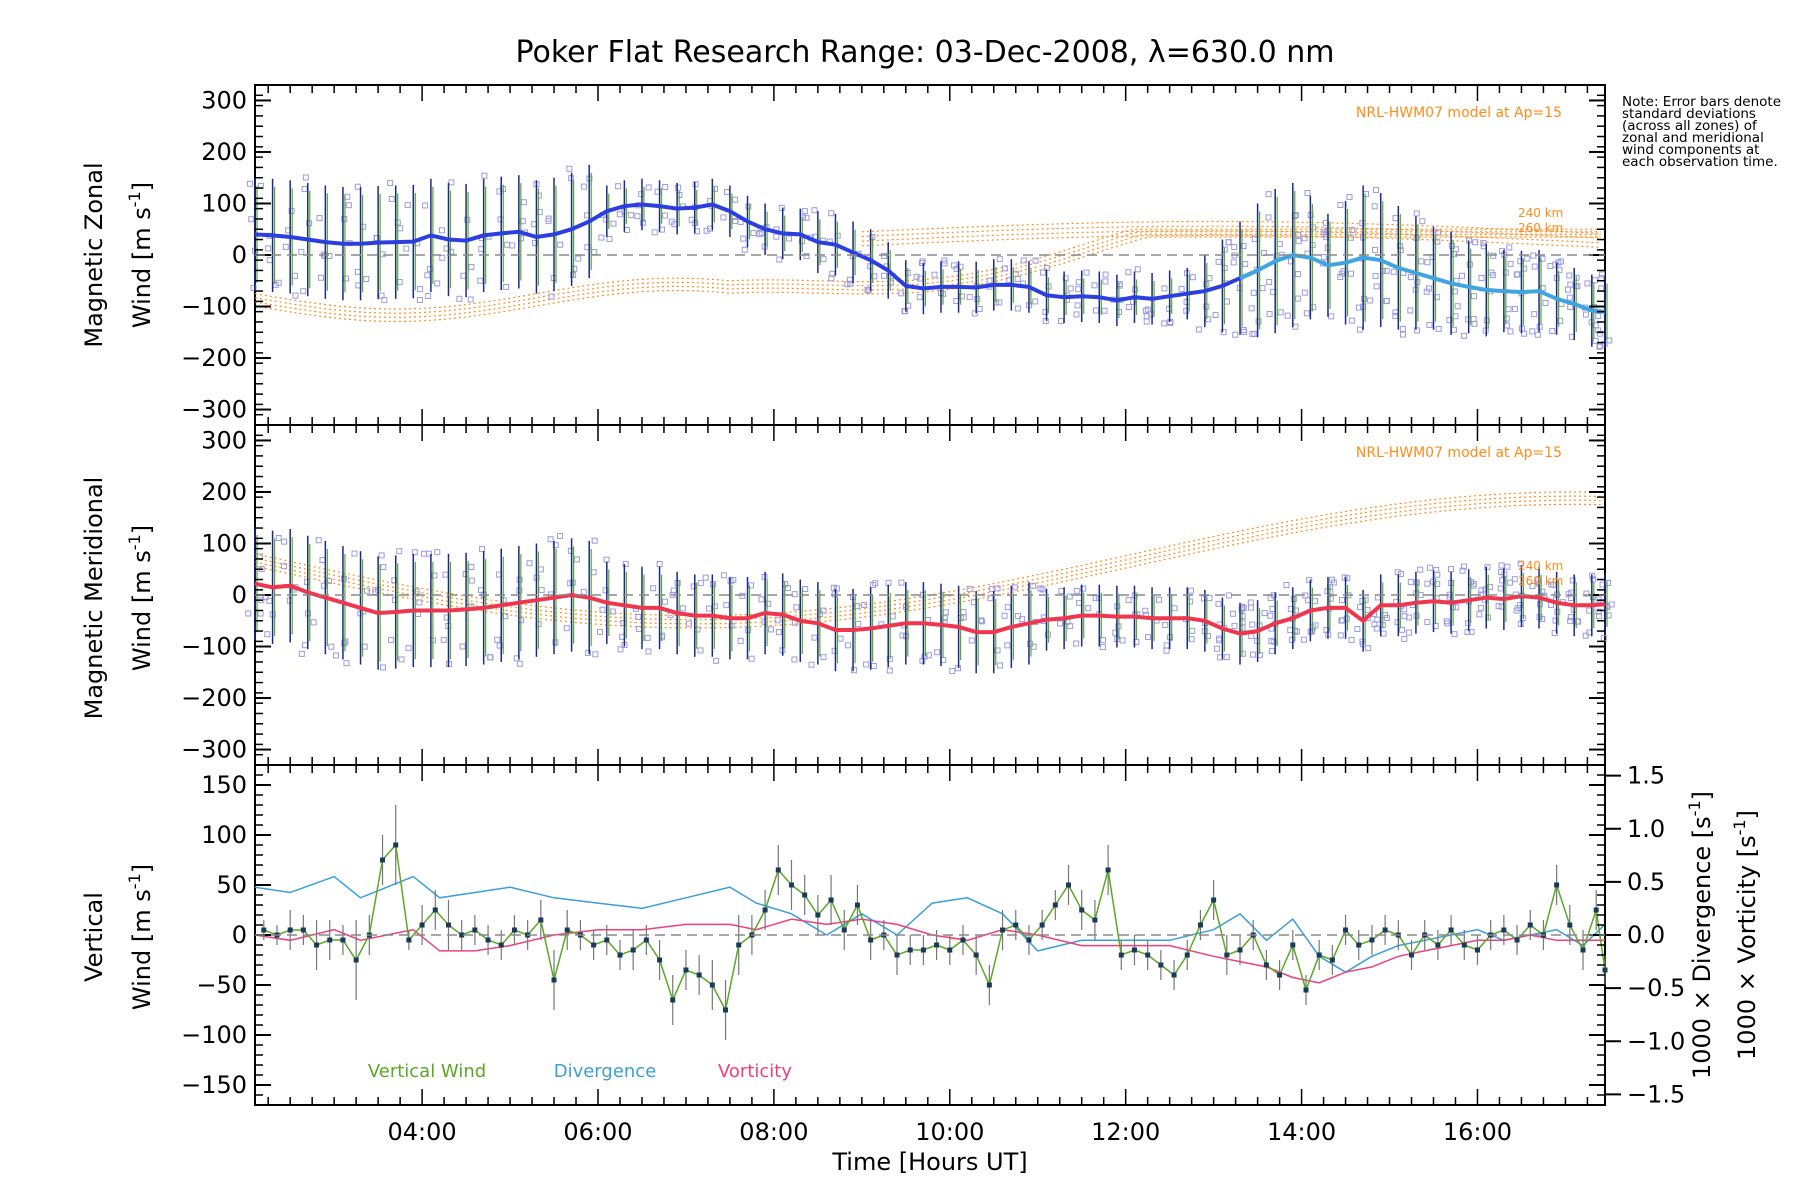 This screenshot has width=1800, height=1200. I want to click on zonal-model-curve, so click(927, 279).